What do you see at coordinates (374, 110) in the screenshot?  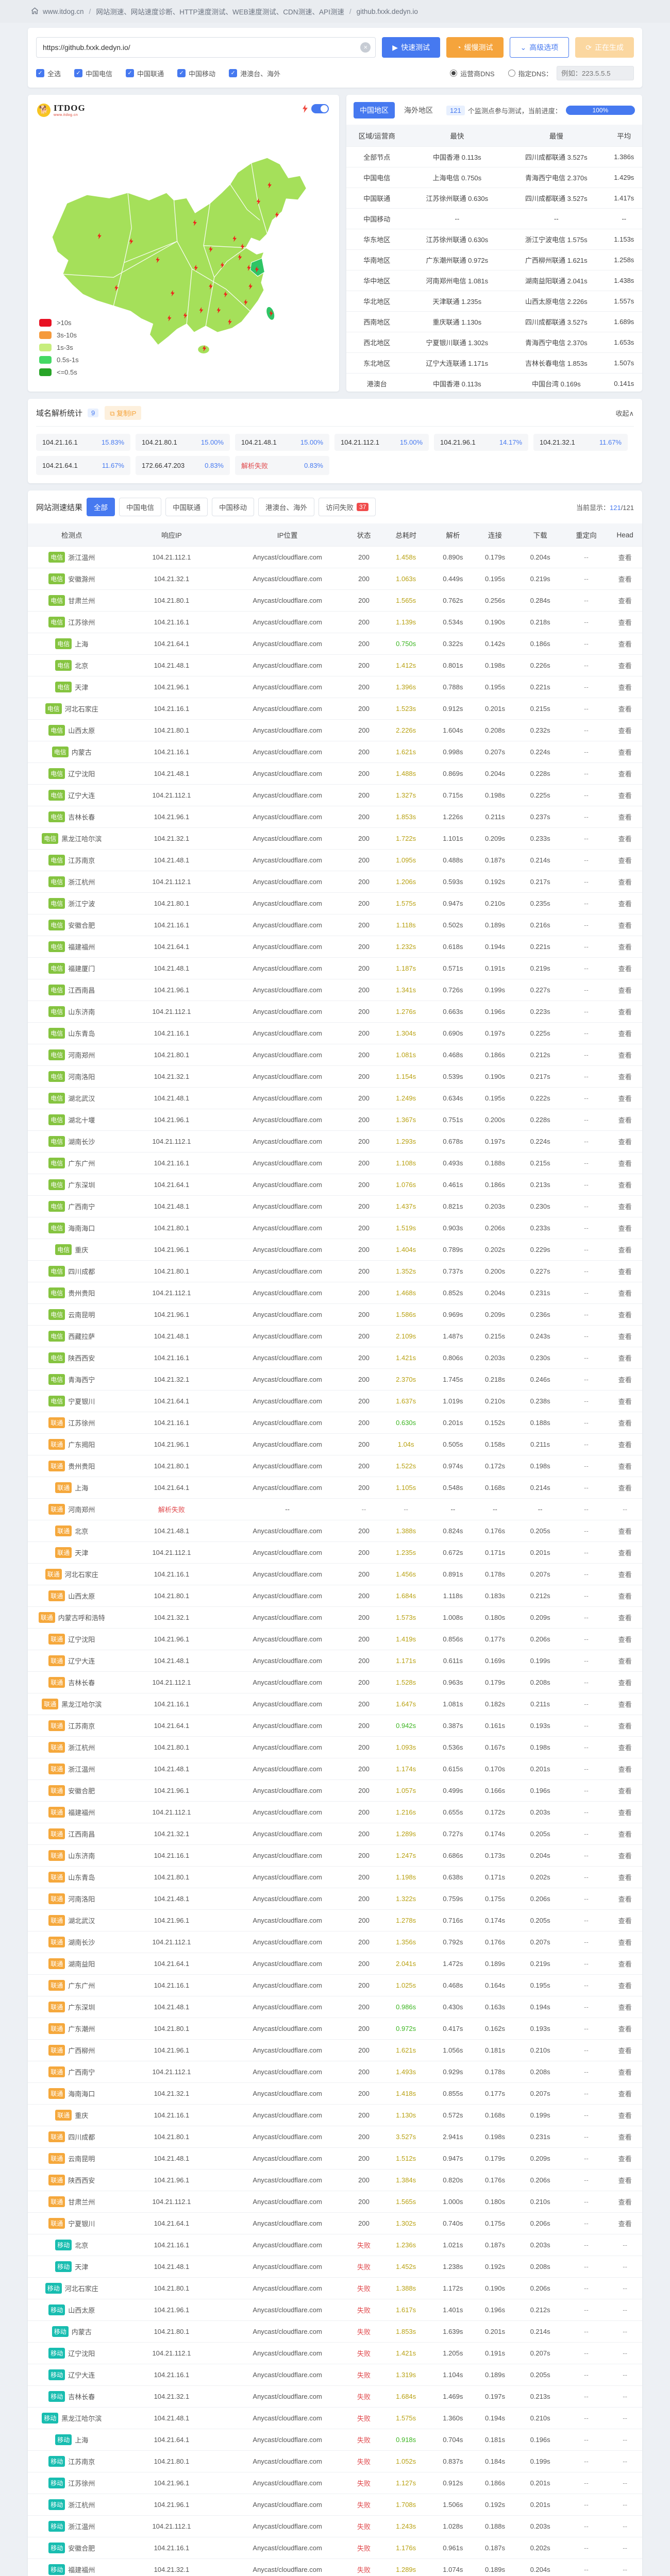 I see `tab-china-region: 中国地区` at bounding box center [374, 110].